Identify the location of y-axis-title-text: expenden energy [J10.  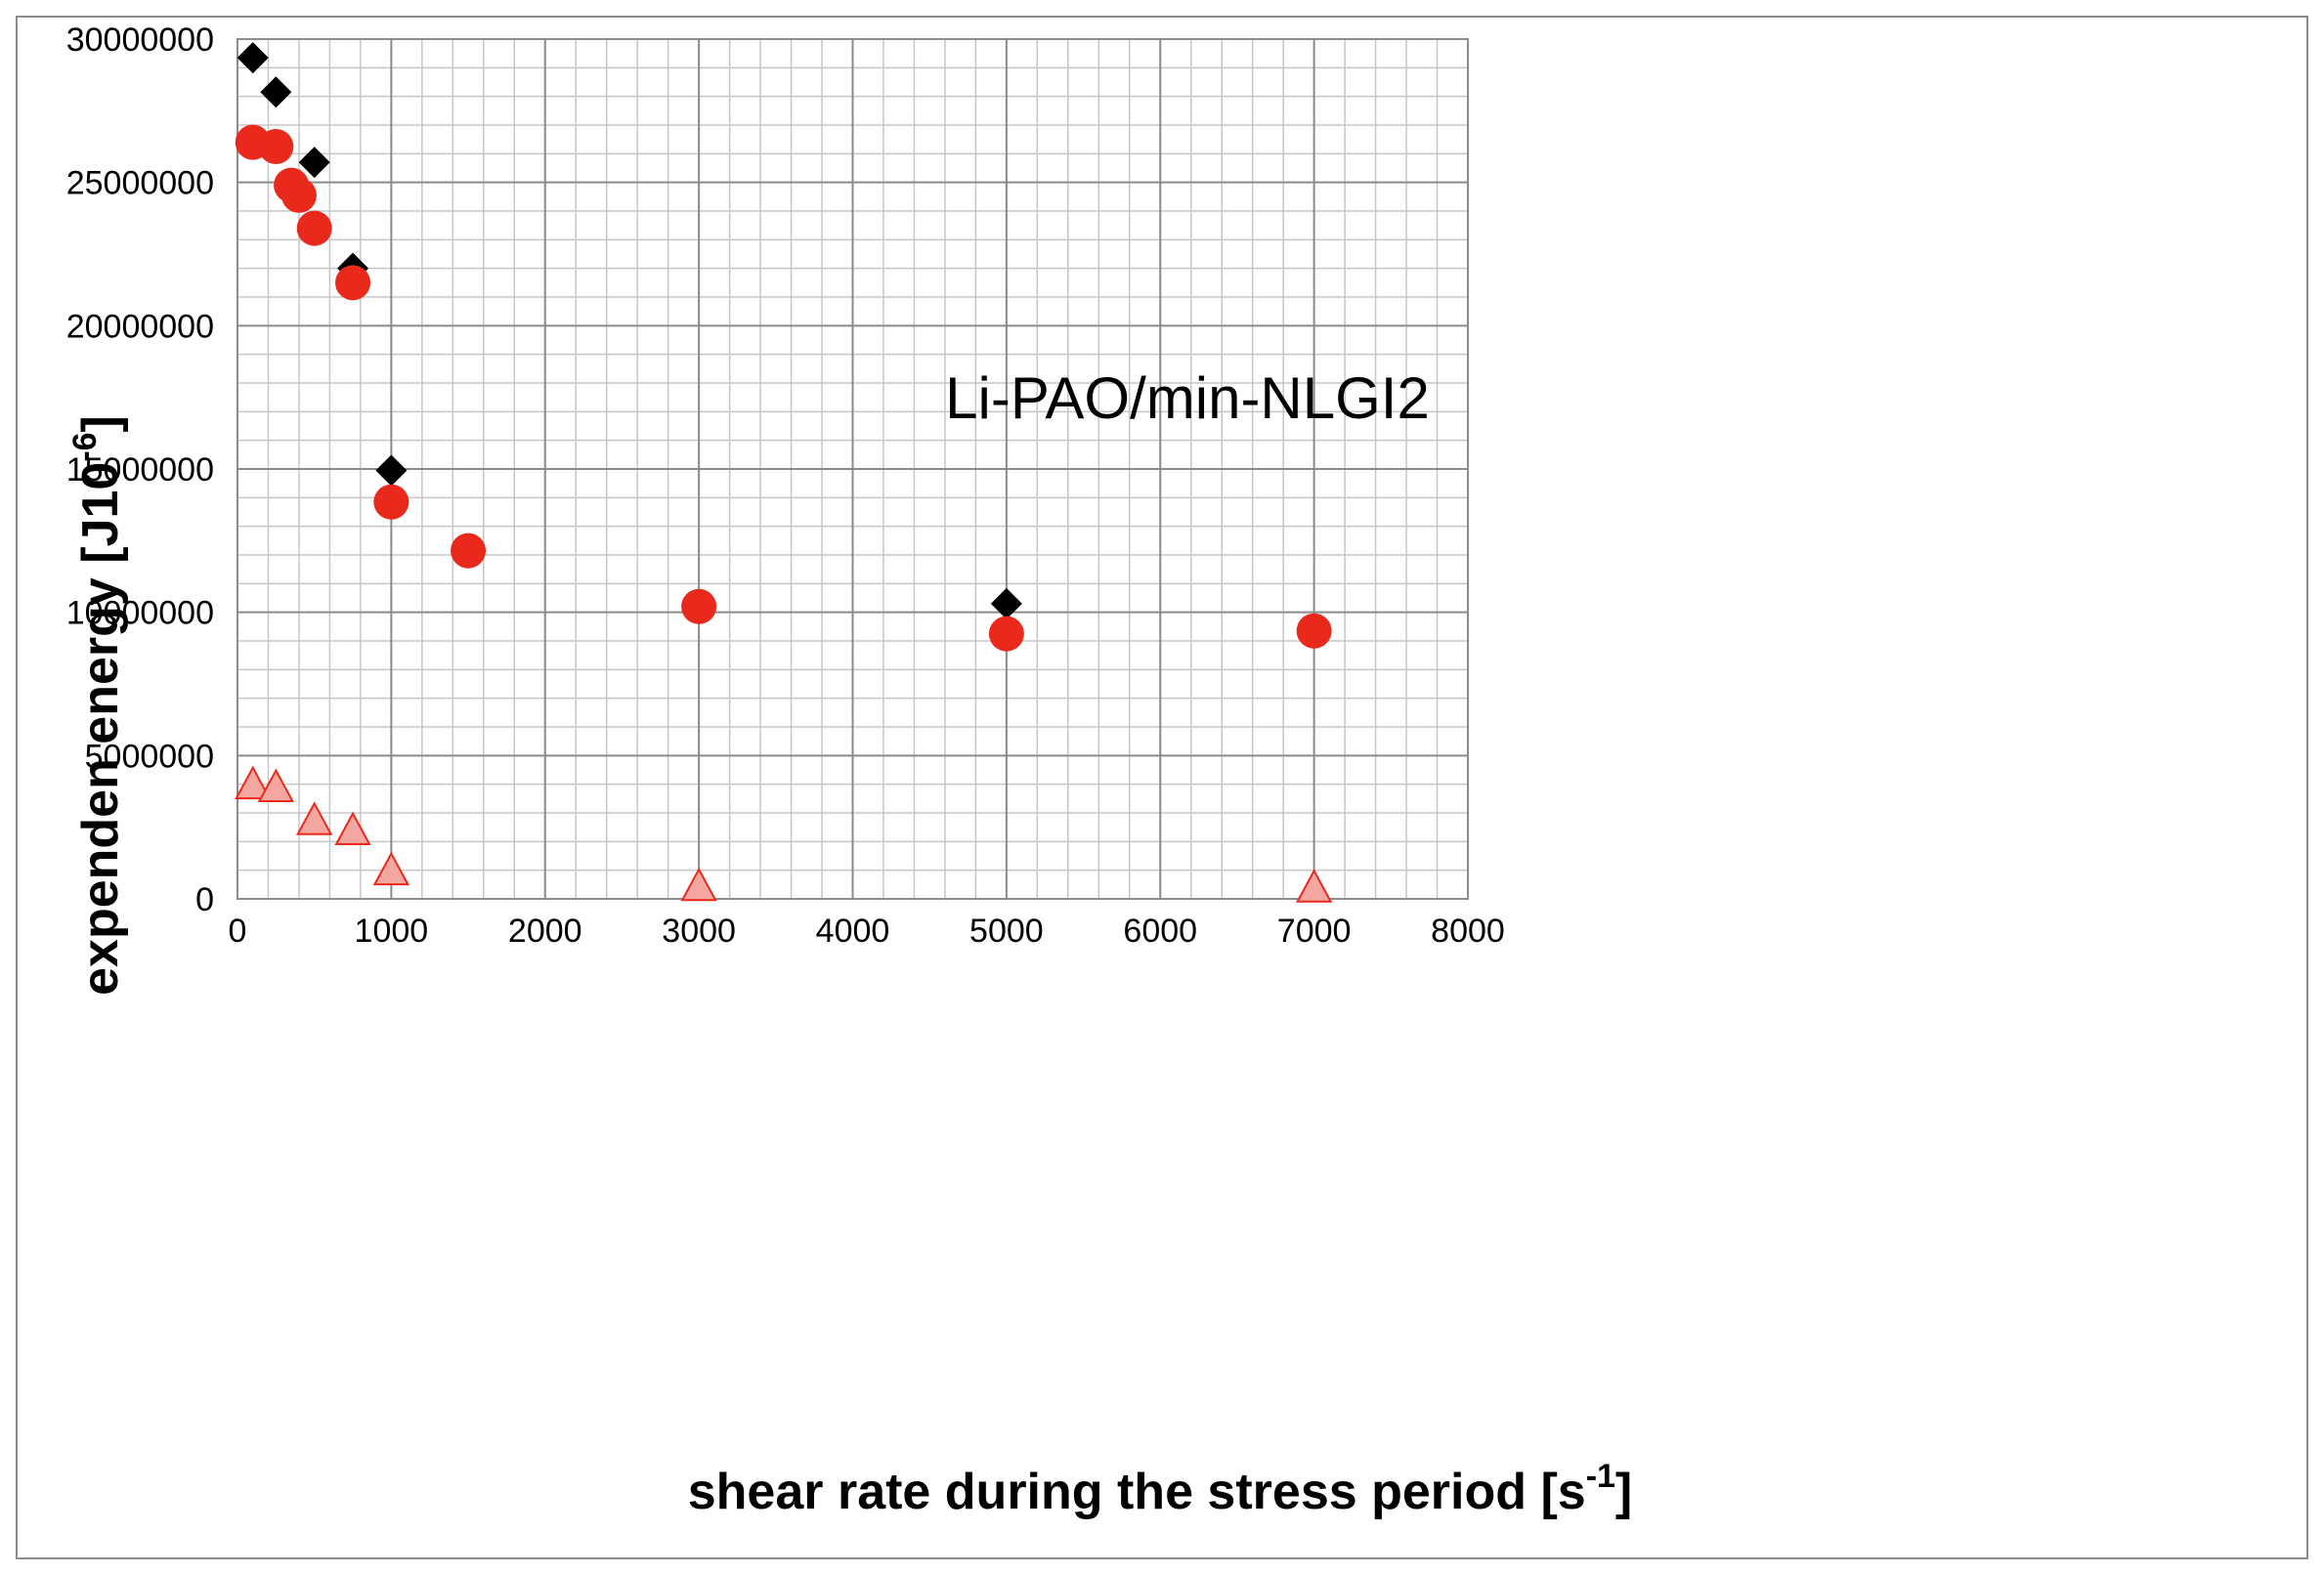
(100, 729).